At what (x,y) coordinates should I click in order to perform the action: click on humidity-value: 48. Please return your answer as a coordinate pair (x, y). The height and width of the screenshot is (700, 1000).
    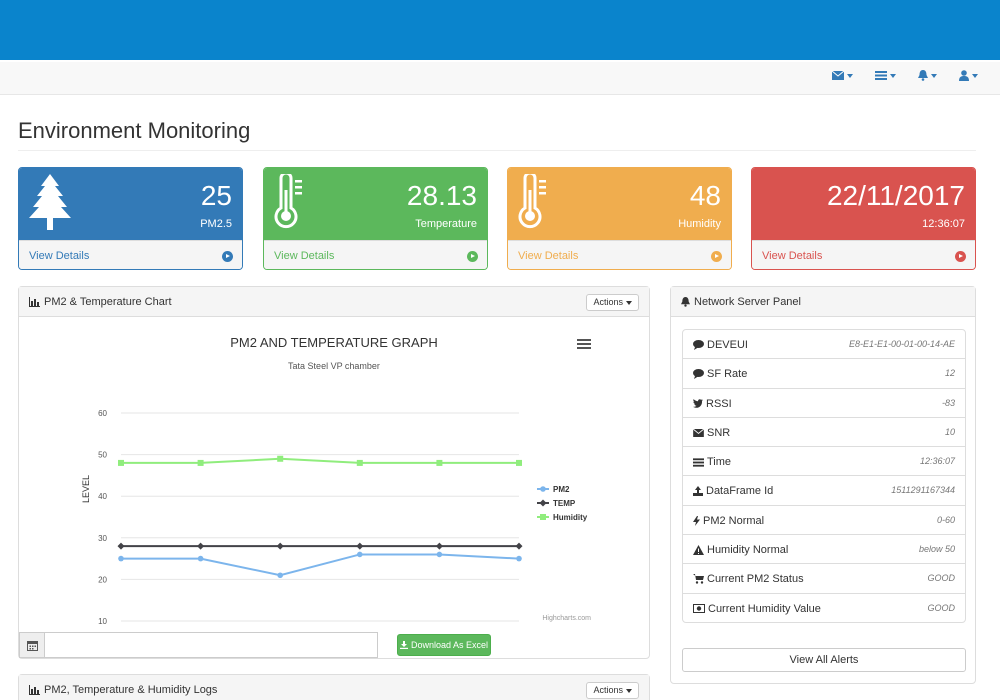
    Looking at the image, I should click on (705, 195).